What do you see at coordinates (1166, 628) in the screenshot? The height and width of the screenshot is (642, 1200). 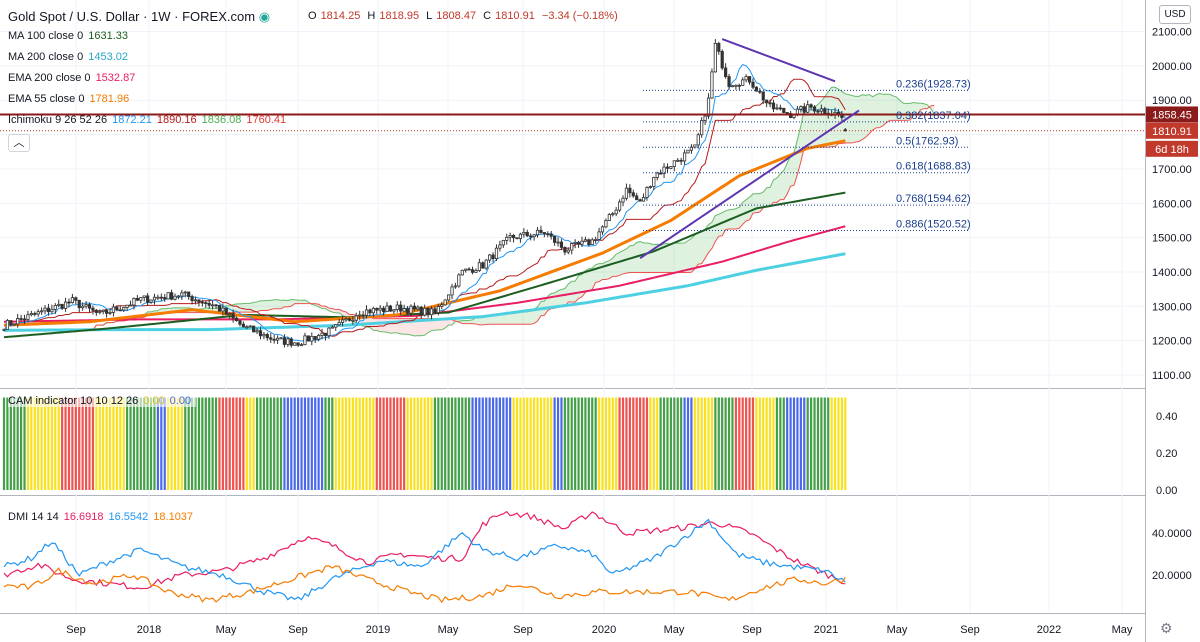 I see `gear-icon: ⚙` at bounding box center [1166, 628].